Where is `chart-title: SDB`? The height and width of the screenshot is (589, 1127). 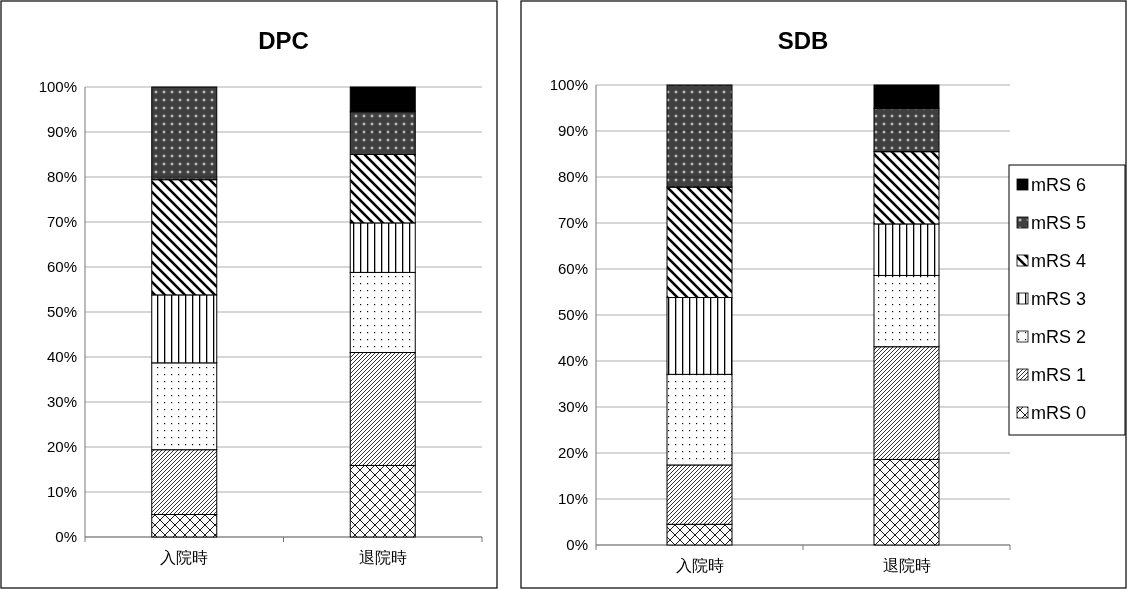 chart-title: SDB is located at coordinates (803, 40).